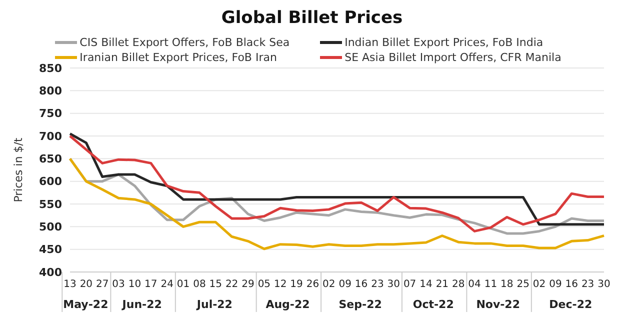  What do you see at coordinates (135, 284) in the screenshot?
I see `x-tick-label: 10` at bounding box center [135, 284].